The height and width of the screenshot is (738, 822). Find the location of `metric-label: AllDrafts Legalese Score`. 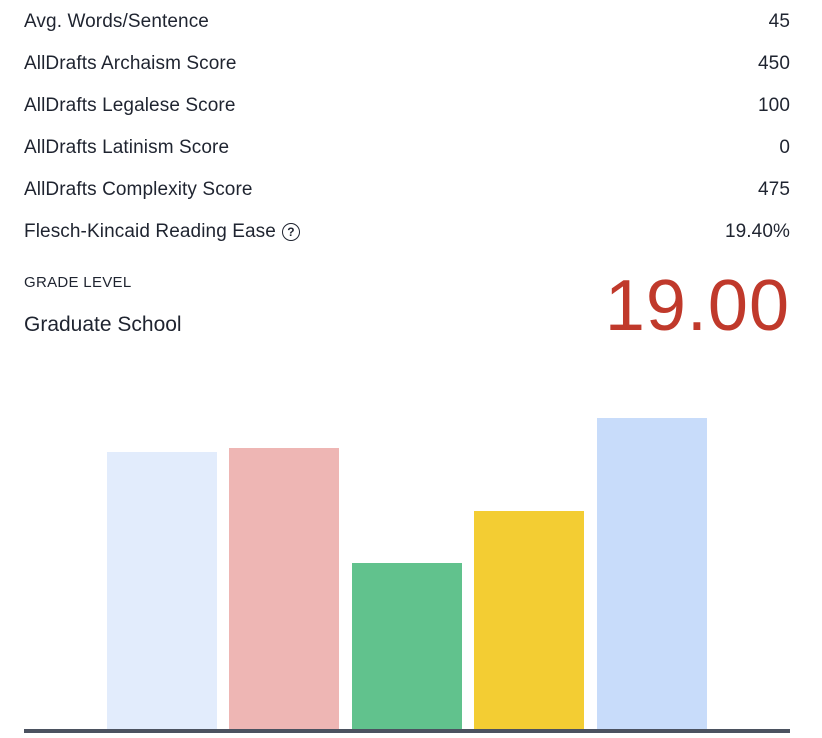

metric-label: AllDrafts Legalese Score is located at coordinates (130, 105).